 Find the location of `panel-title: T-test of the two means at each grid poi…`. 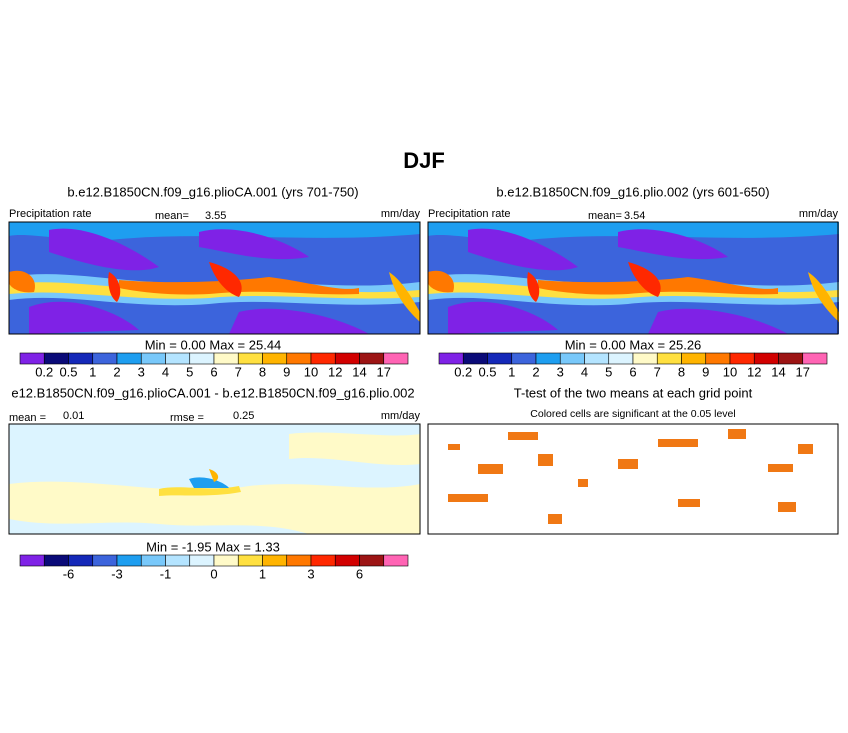

panel-title: T-test of the two means at each grid poi… is located at coordinates (633, 392).